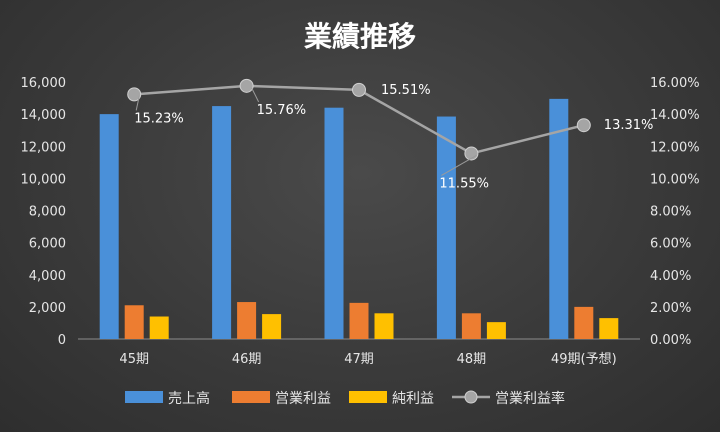 This screenshot has width=720, height=432. I want to click on y2-tick-label: 12.00%, so click(675, 147).